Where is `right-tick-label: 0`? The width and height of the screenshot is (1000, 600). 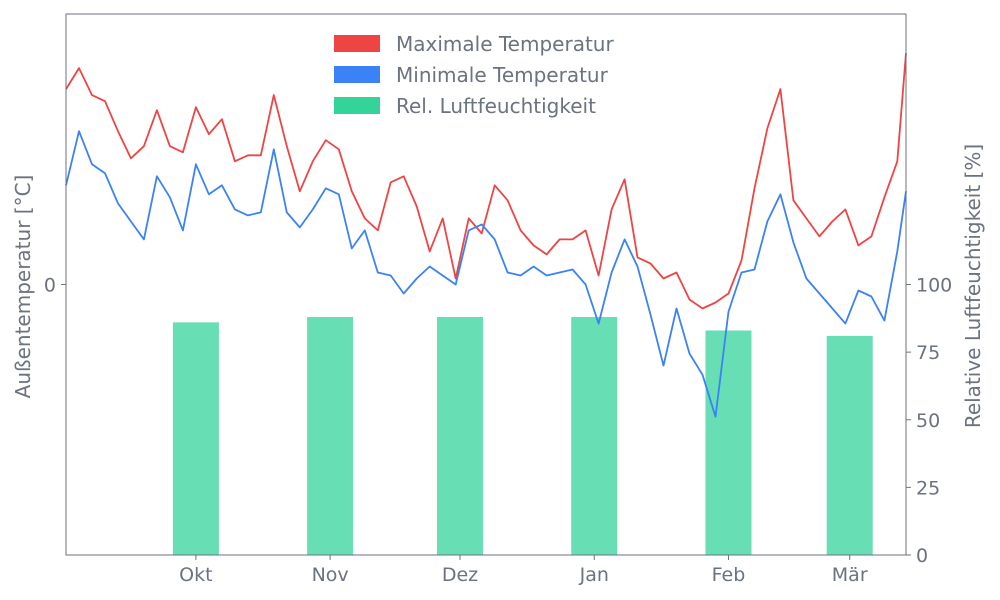
right-tick-label: 0 is located at coordinates (922, 556).